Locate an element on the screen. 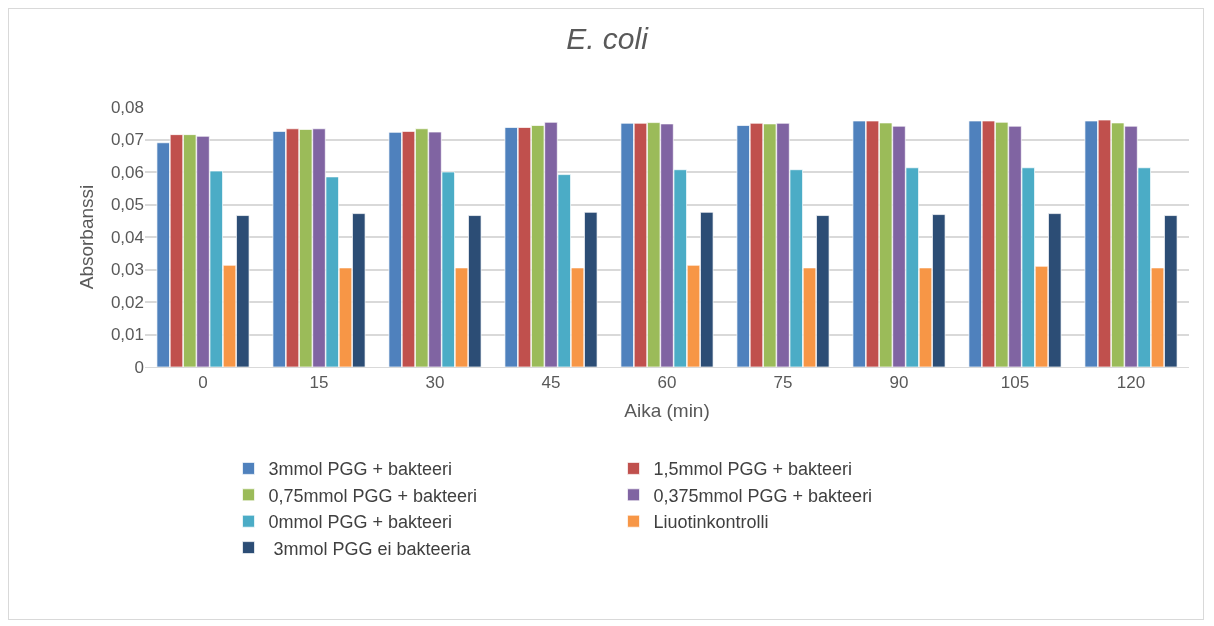  y-tick-label: 0,08 is located at coordinates (127, 107).